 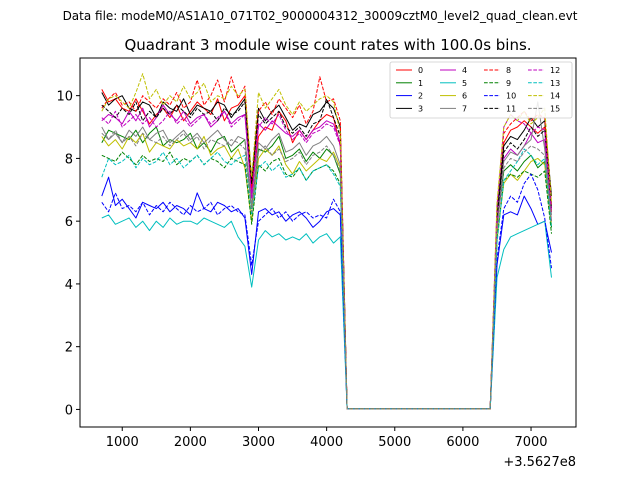 What do you see at coordinates (420, 83) in the screenshot?
I see `legend-label-1: 1` at bounding box center [420, 83].